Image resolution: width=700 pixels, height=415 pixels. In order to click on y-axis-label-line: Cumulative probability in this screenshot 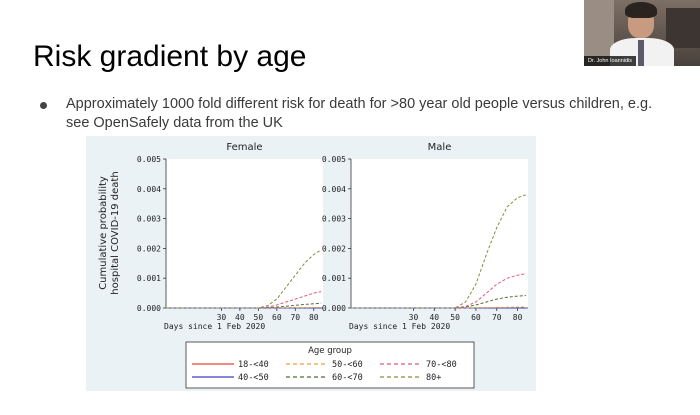, I will do `click(103, 233)`.